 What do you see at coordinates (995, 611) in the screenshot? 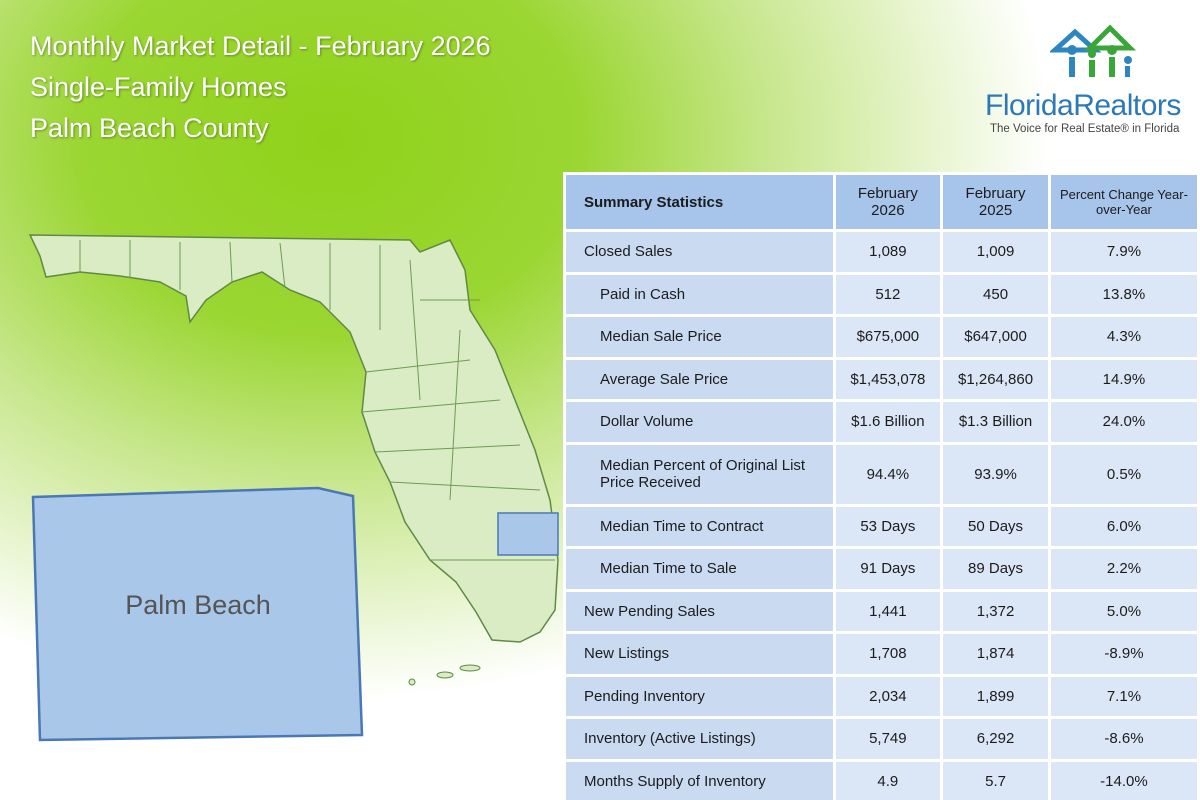
I see `cell-value: 1,372` at bounding box center [995, 611].